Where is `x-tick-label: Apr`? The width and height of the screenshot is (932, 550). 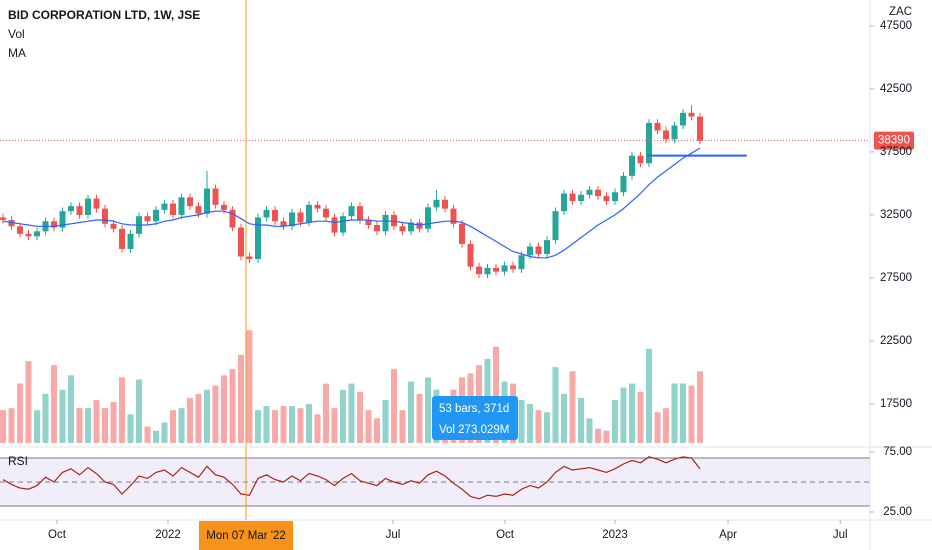 x-tick-label: Apr is located at coordinates (728, 535).